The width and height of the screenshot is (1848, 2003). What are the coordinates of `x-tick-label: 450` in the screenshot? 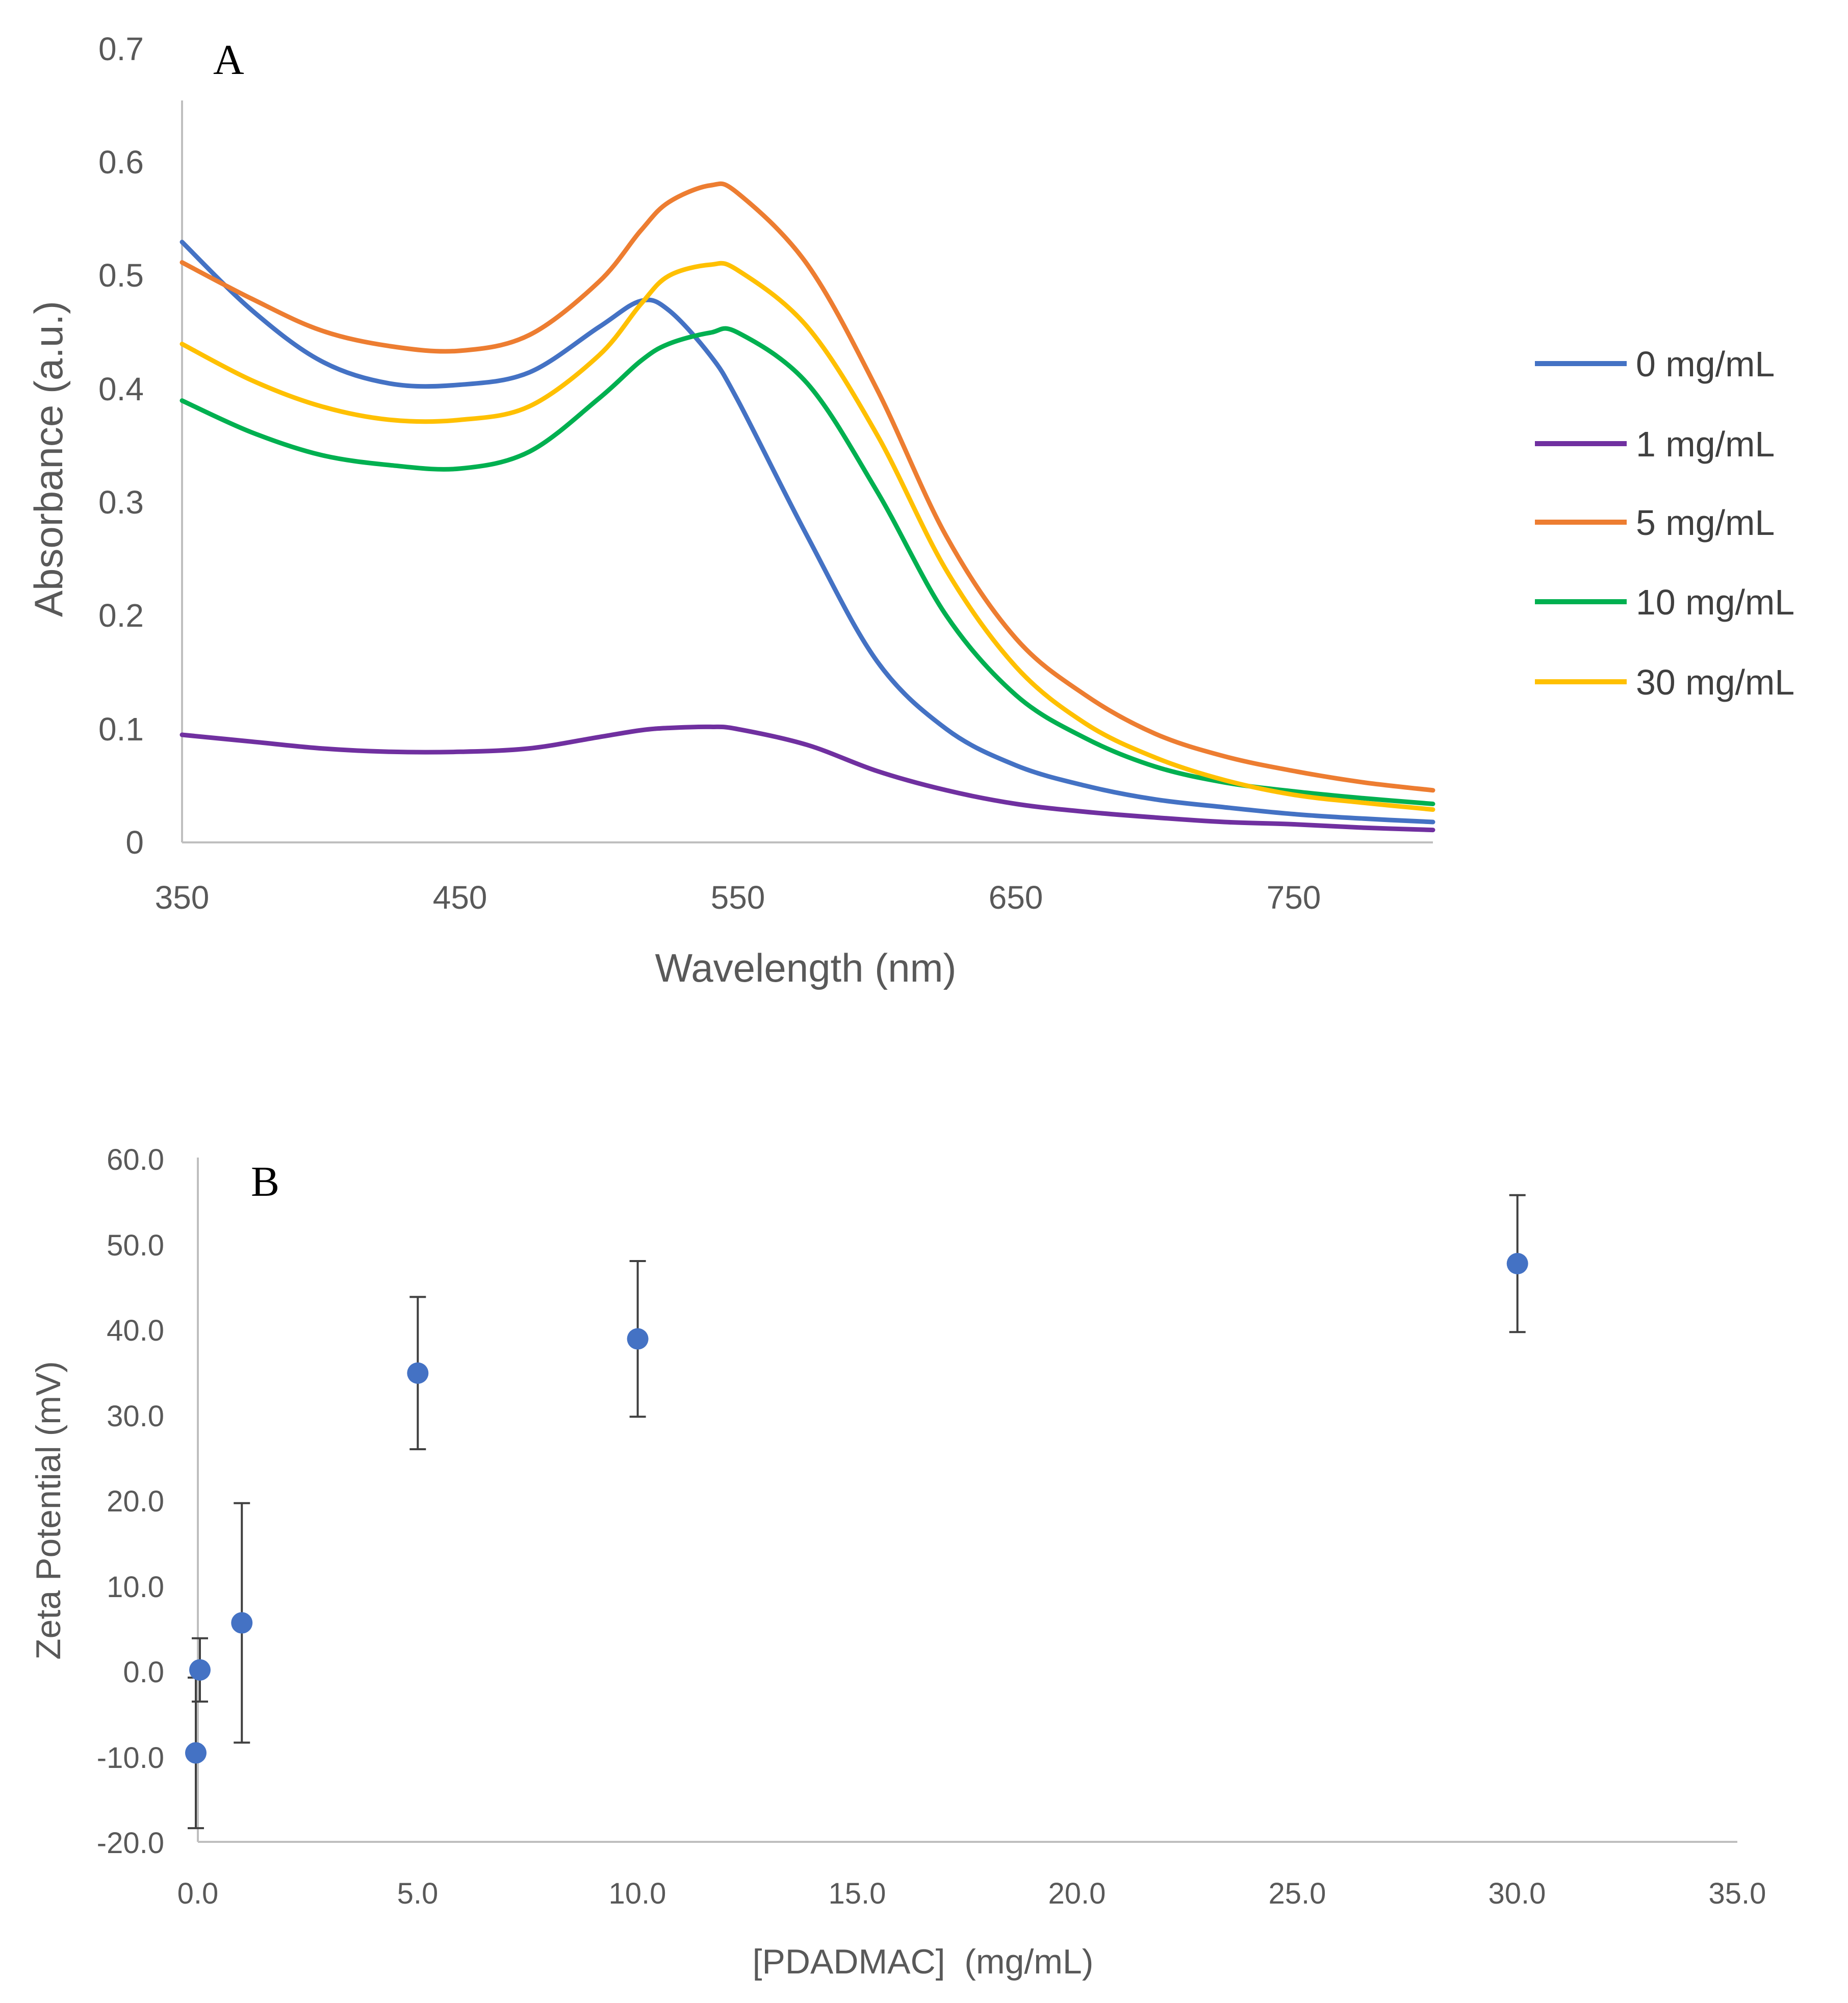 It's located at (460, 897).